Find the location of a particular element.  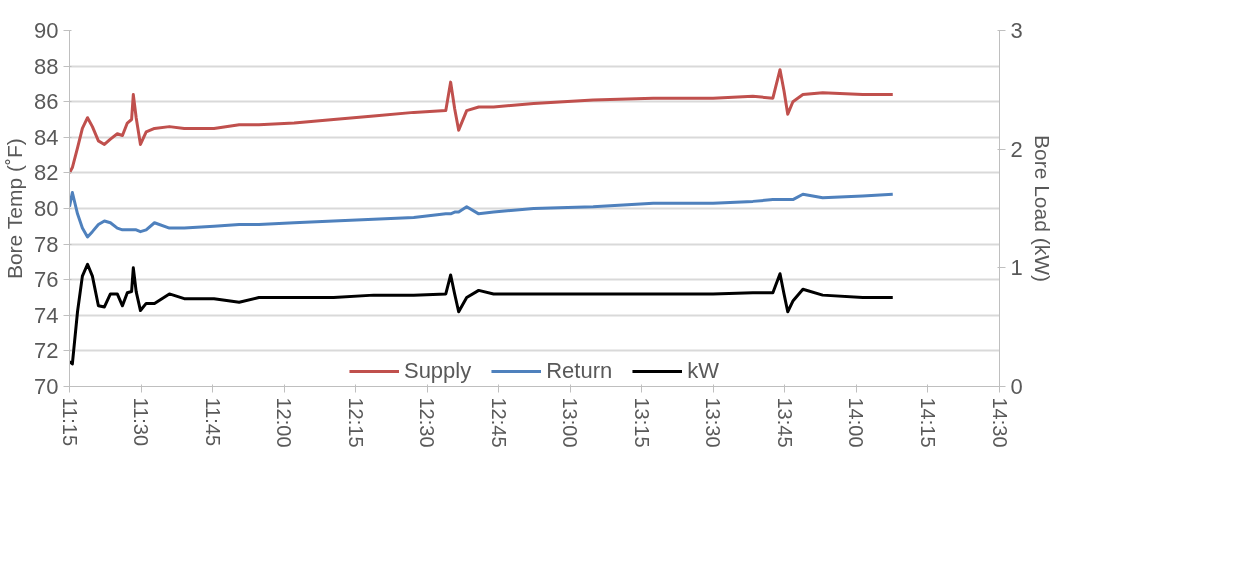

y2-tick-label: 1 is located at coordinates (1016, 268).